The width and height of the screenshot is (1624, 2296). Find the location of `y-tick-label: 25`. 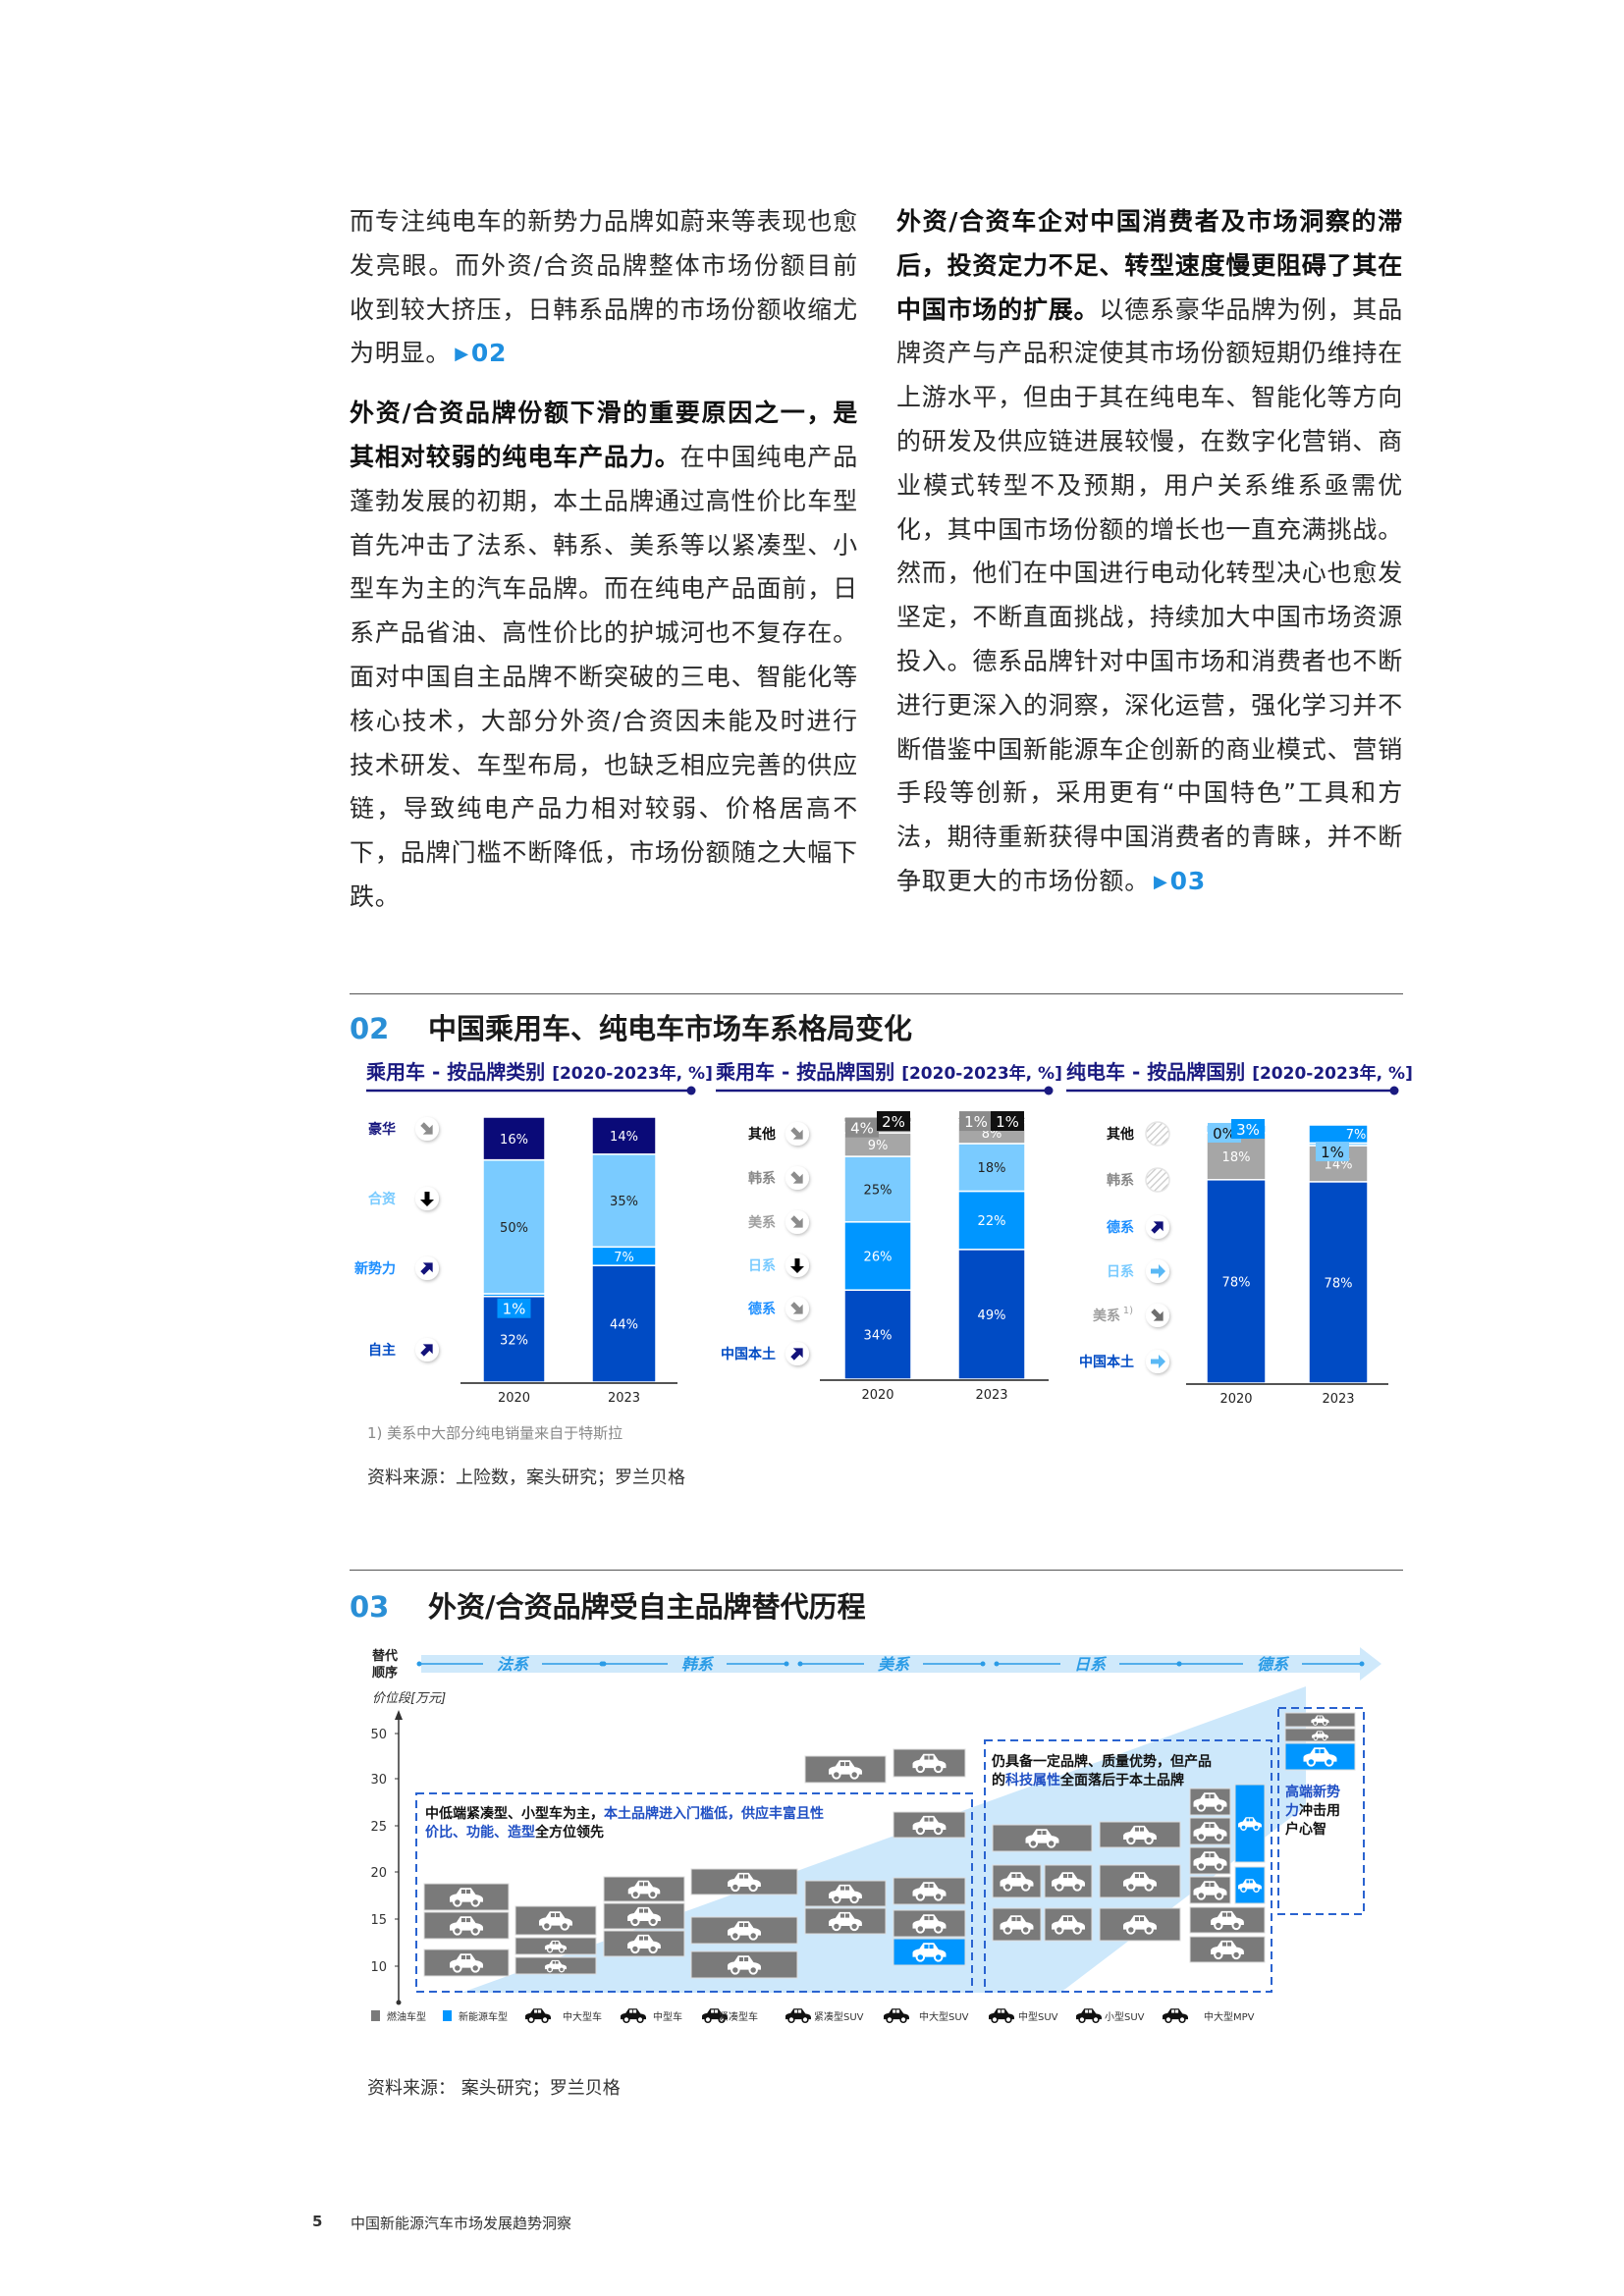

y-tick-label: 25 is located at coordinates (378, 1828).